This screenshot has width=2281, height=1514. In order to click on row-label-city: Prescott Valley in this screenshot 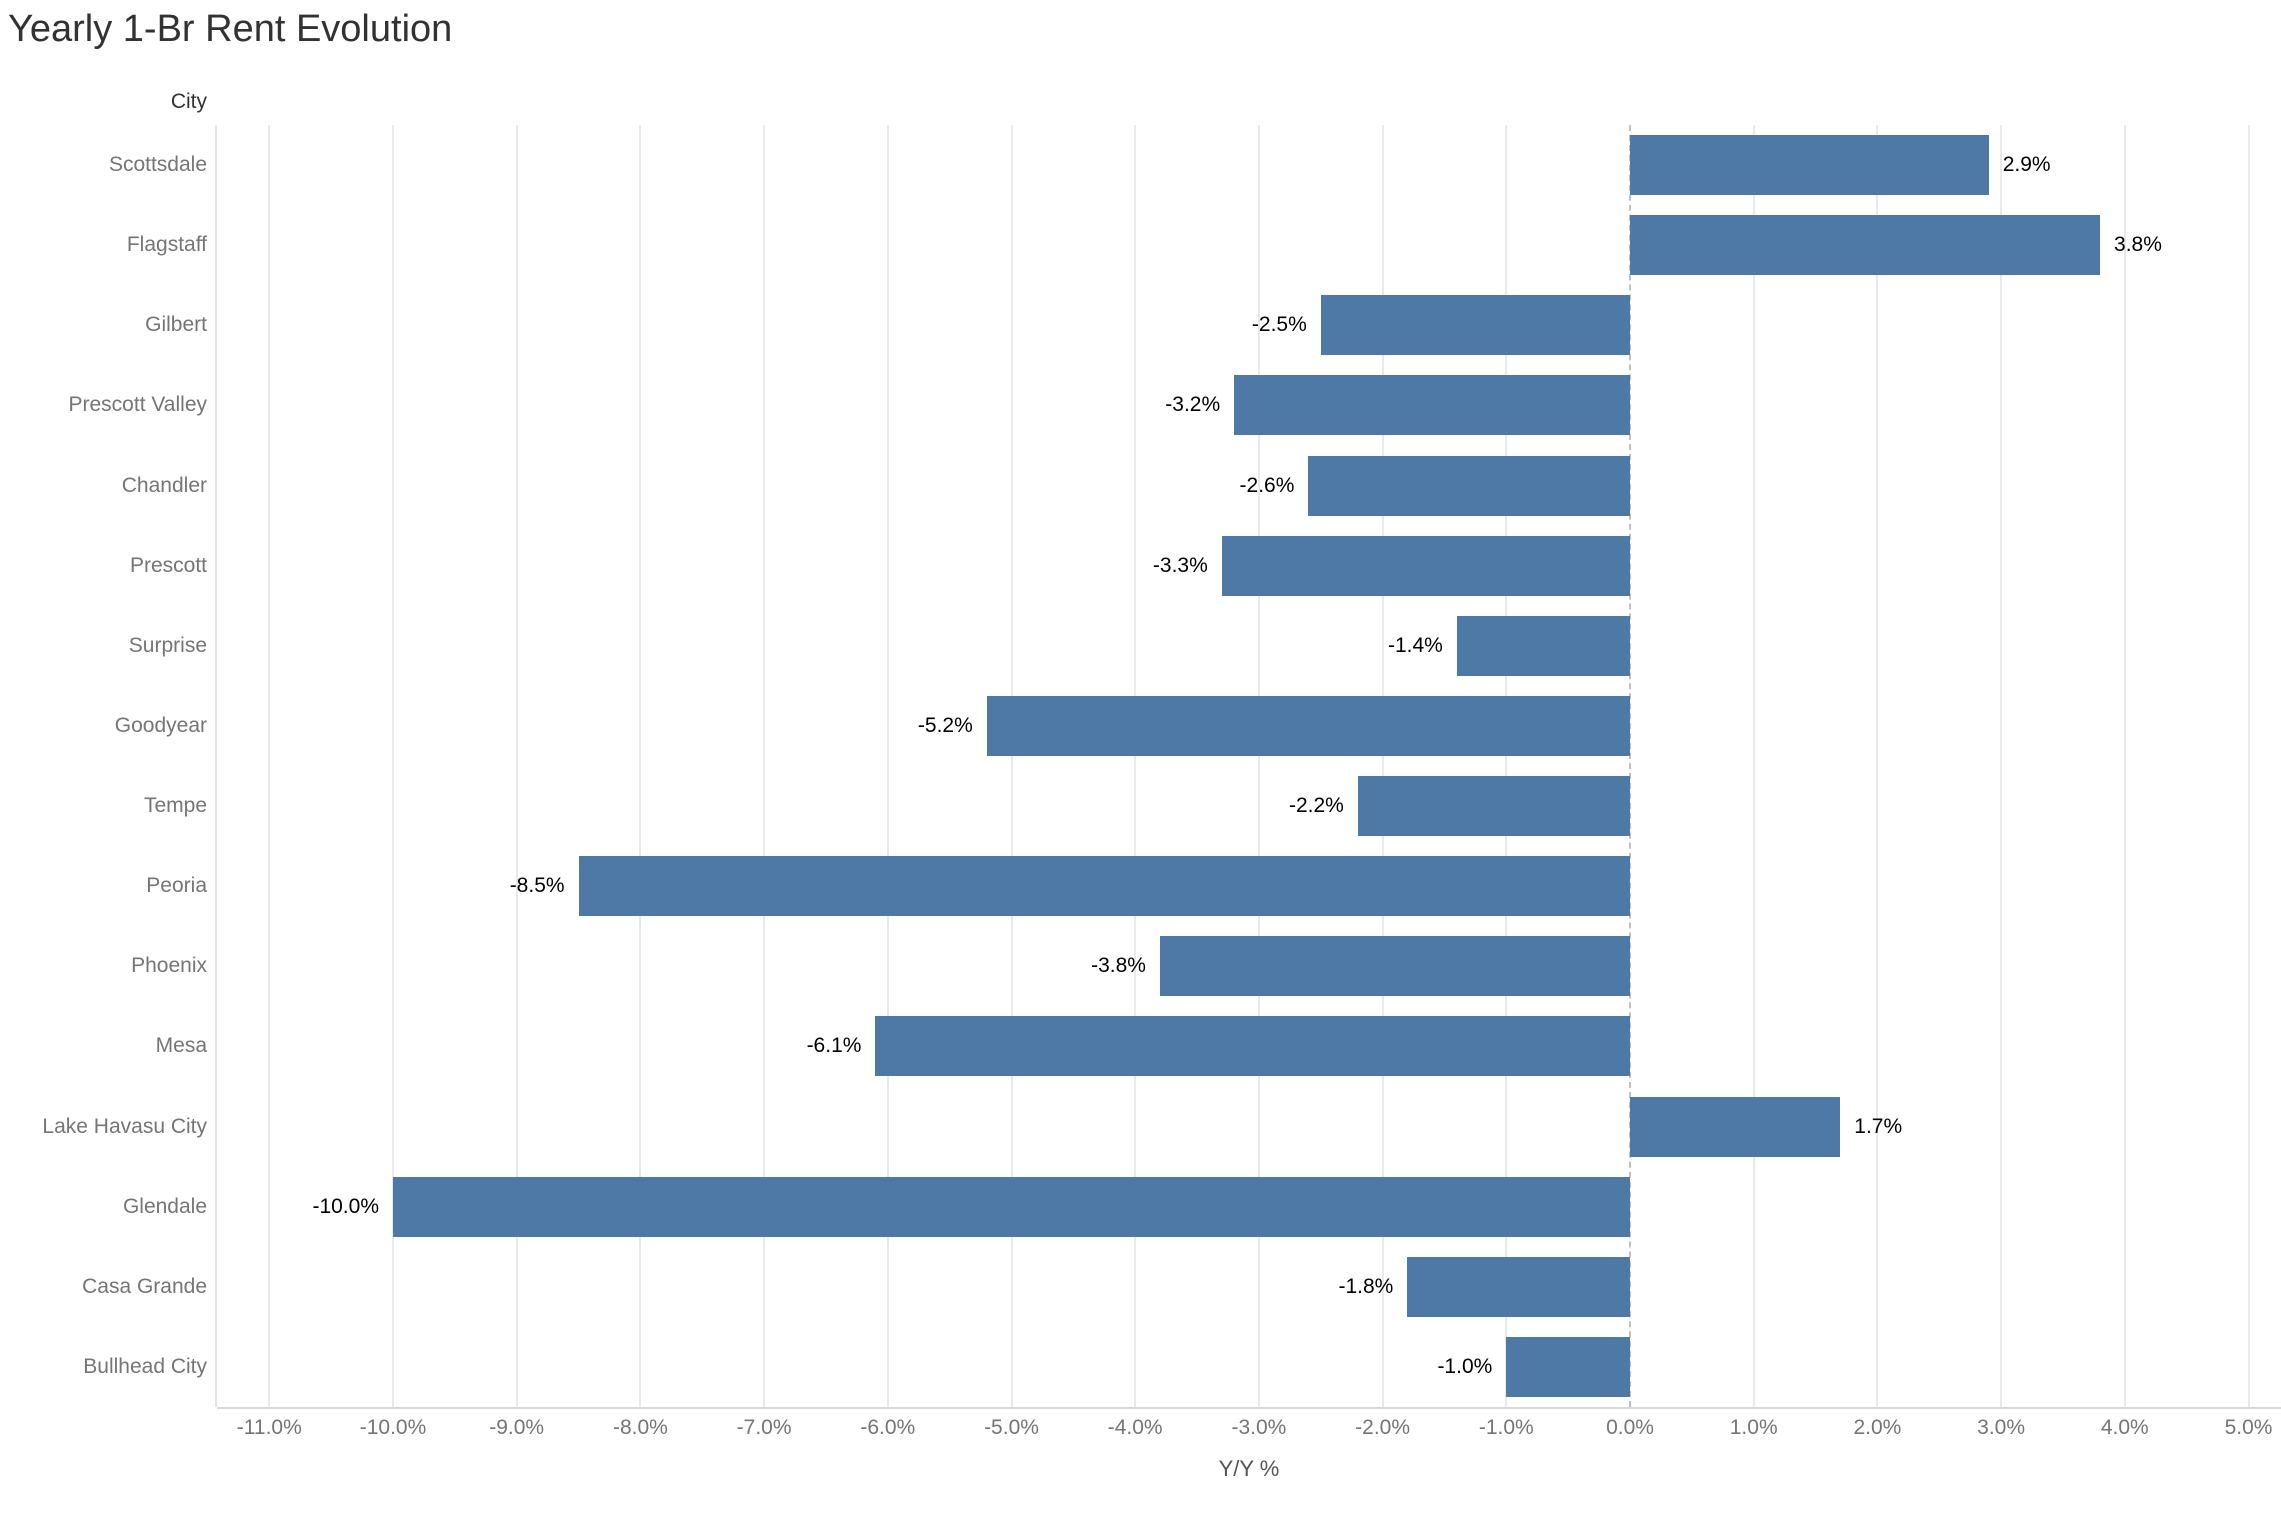, I will do `click(138, 405)`.